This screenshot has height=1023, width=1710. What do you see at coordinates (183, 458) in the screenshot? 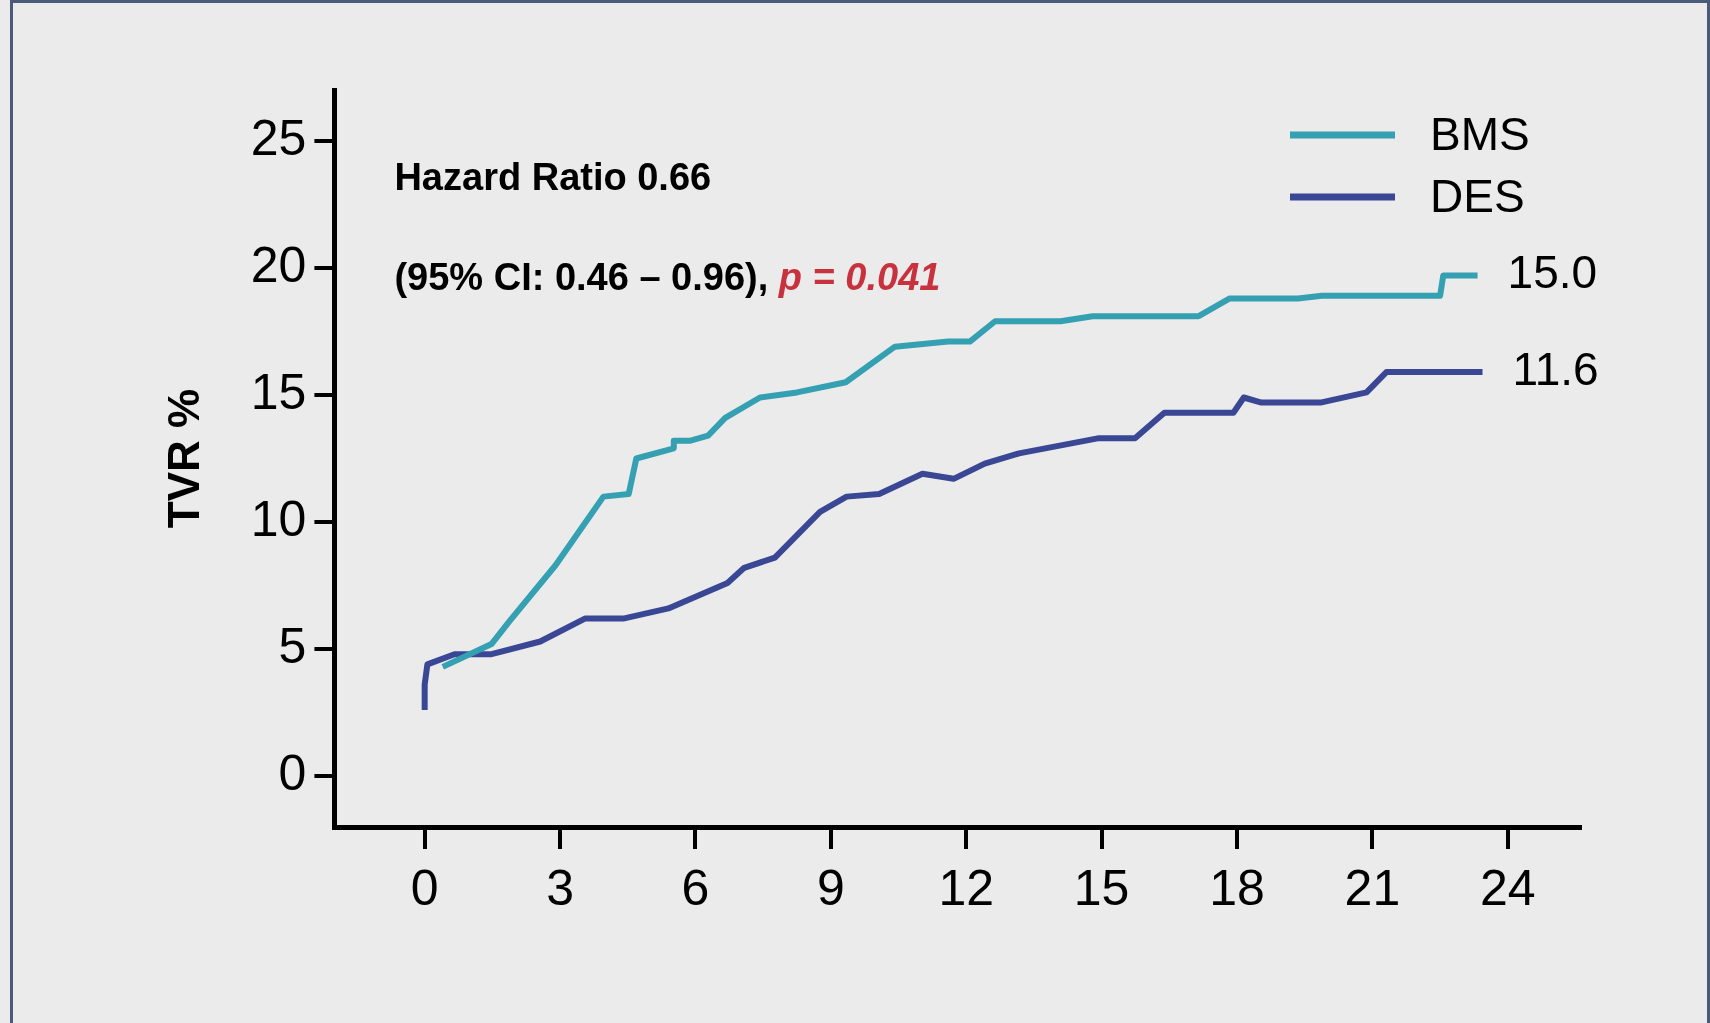
I see `y-axis-title: TVR %` at bounding box center [183, 458].